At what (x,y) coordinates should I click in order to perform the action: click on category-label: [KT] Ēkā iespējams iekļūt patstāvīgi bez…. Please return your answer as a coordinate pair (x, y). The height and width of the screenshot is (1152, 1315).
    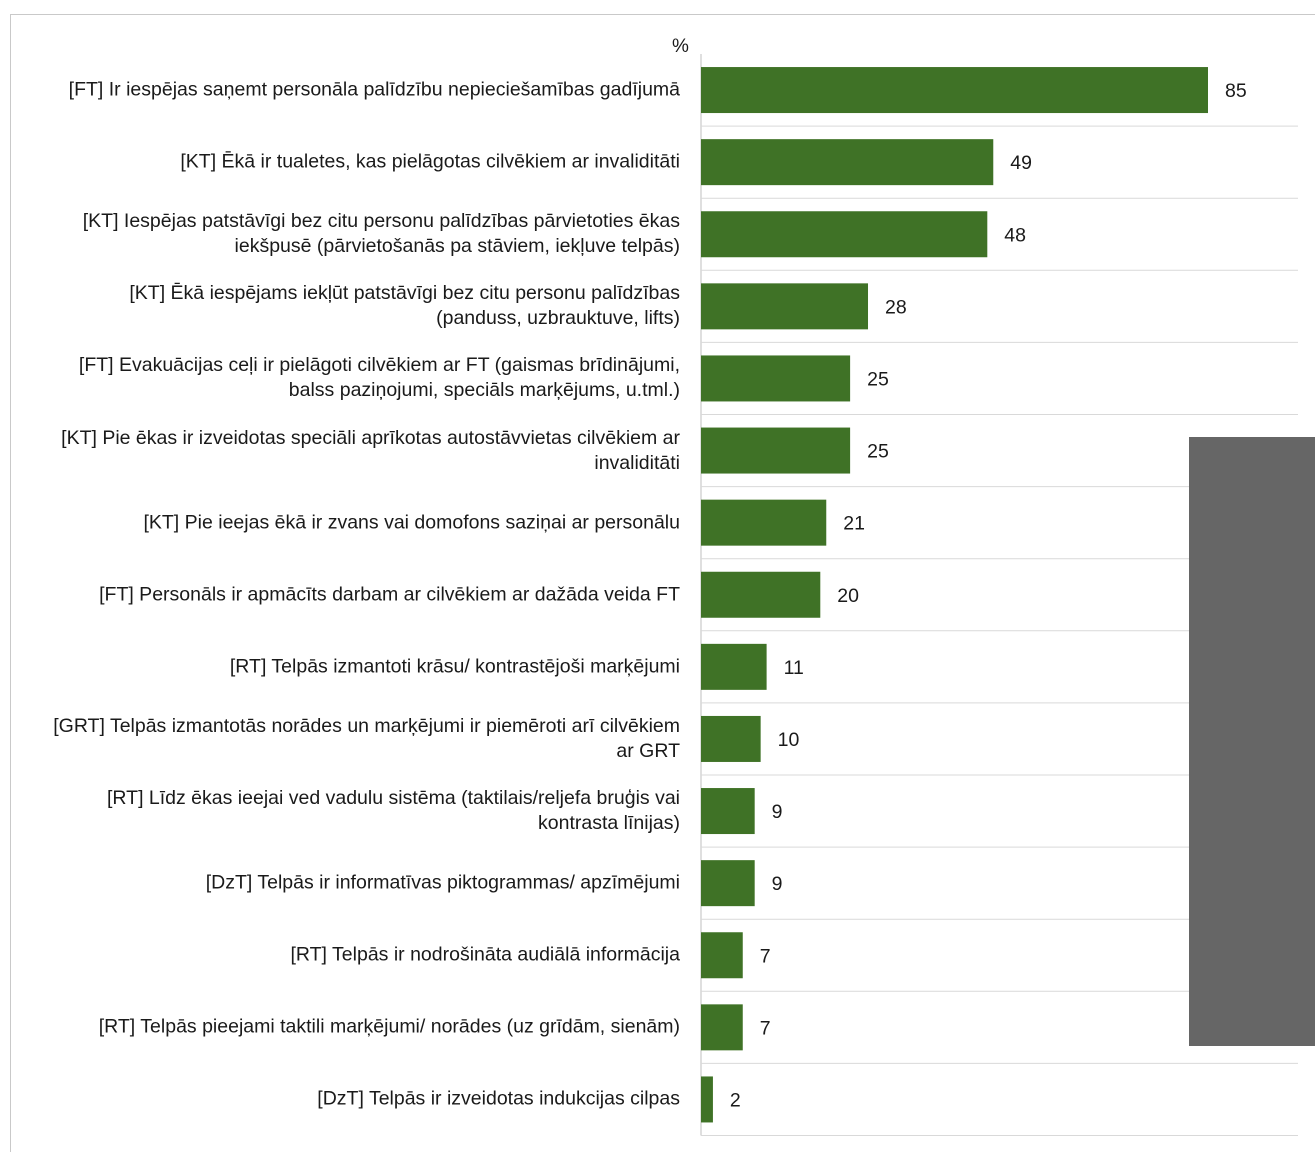
    Looking at the image, I should click on (404, 306).